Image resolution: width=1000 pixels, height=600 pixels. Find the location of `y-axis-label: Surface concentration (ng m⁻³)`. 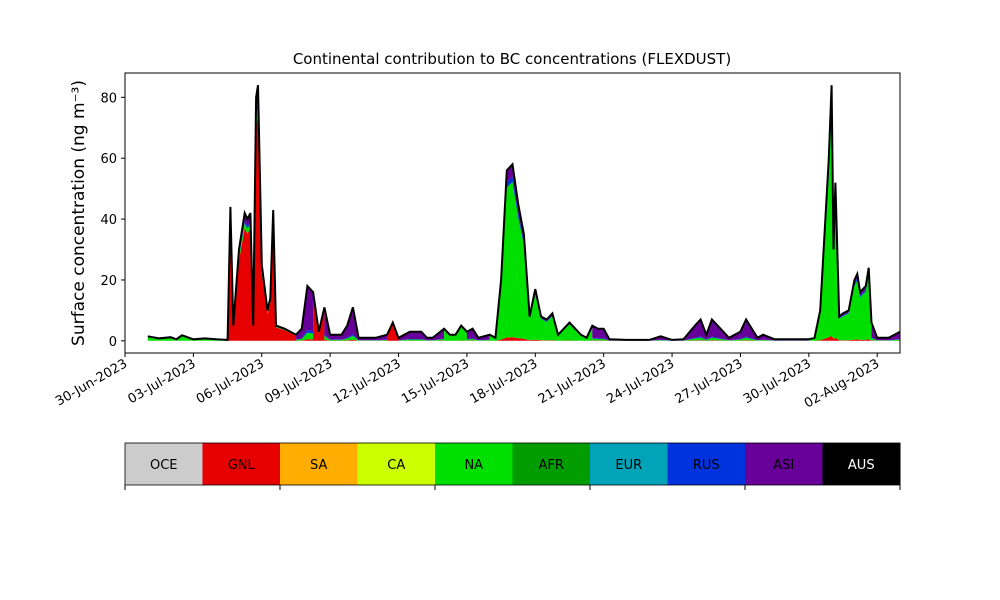

y-axis-label: Surface concentration (ng m⁻³) is located at coordinates (79, 213).